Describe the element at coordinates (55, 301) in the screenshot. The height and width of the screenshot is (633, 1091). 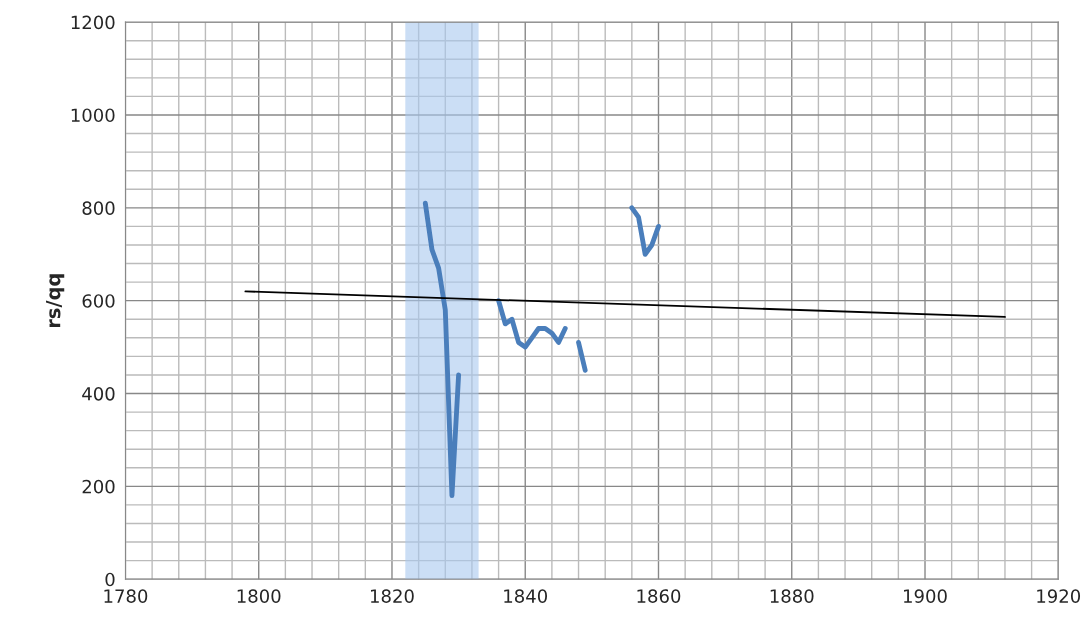
I see `y-axis-title: rs/qq` at that location.